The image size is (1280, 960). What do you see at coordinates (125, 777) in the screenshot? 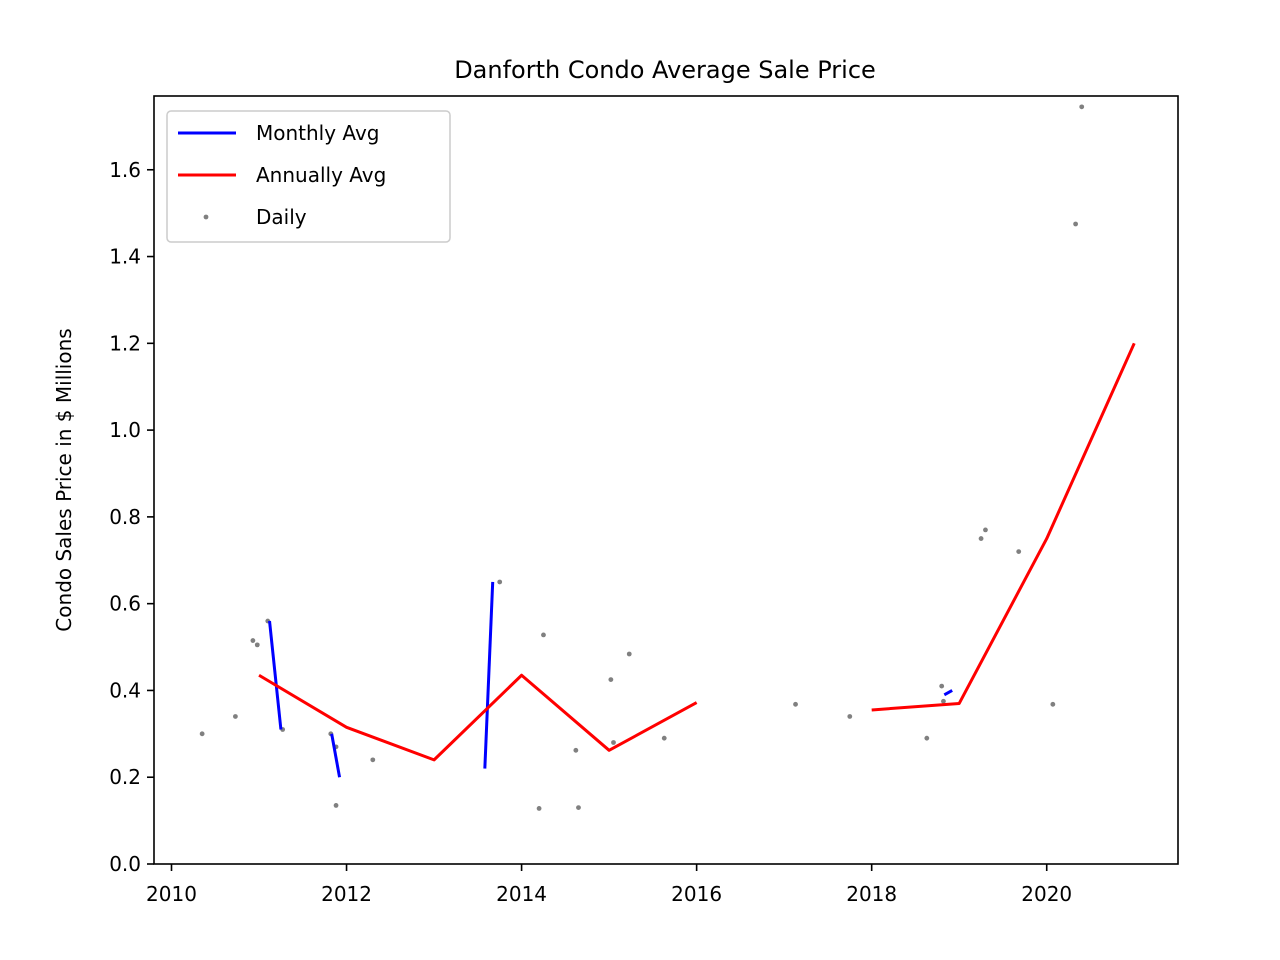
I see `y-tick-label: 0.2` at bounding box center [125, 777].